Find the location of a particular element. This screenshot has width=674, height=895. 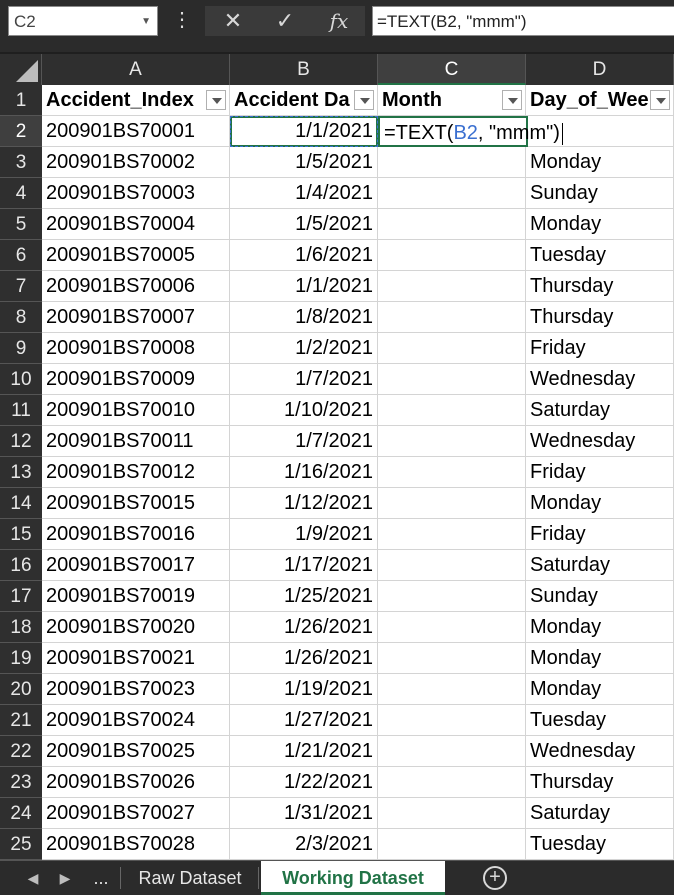

row-header: 4 is located at coordinates (21, 193).